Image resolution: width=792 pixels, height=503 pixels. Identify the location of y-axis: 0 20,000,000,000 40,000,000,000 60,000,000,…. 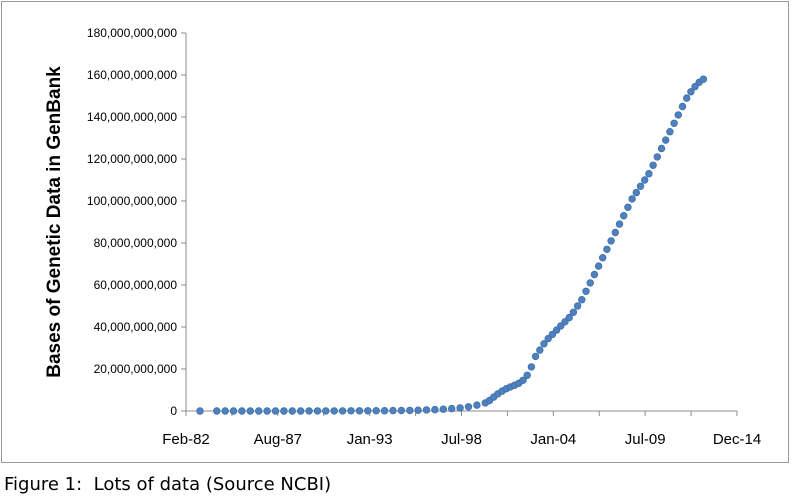
(137, 222).